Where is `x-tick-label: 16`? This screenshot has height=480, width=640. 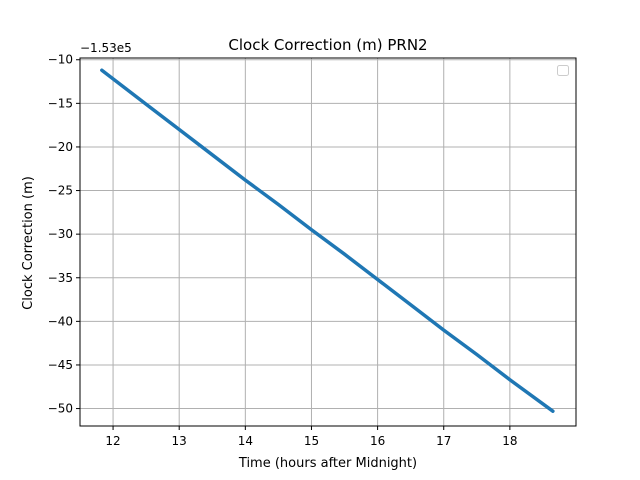 x-tick-label: 16 is located at coordinates (377, 441).